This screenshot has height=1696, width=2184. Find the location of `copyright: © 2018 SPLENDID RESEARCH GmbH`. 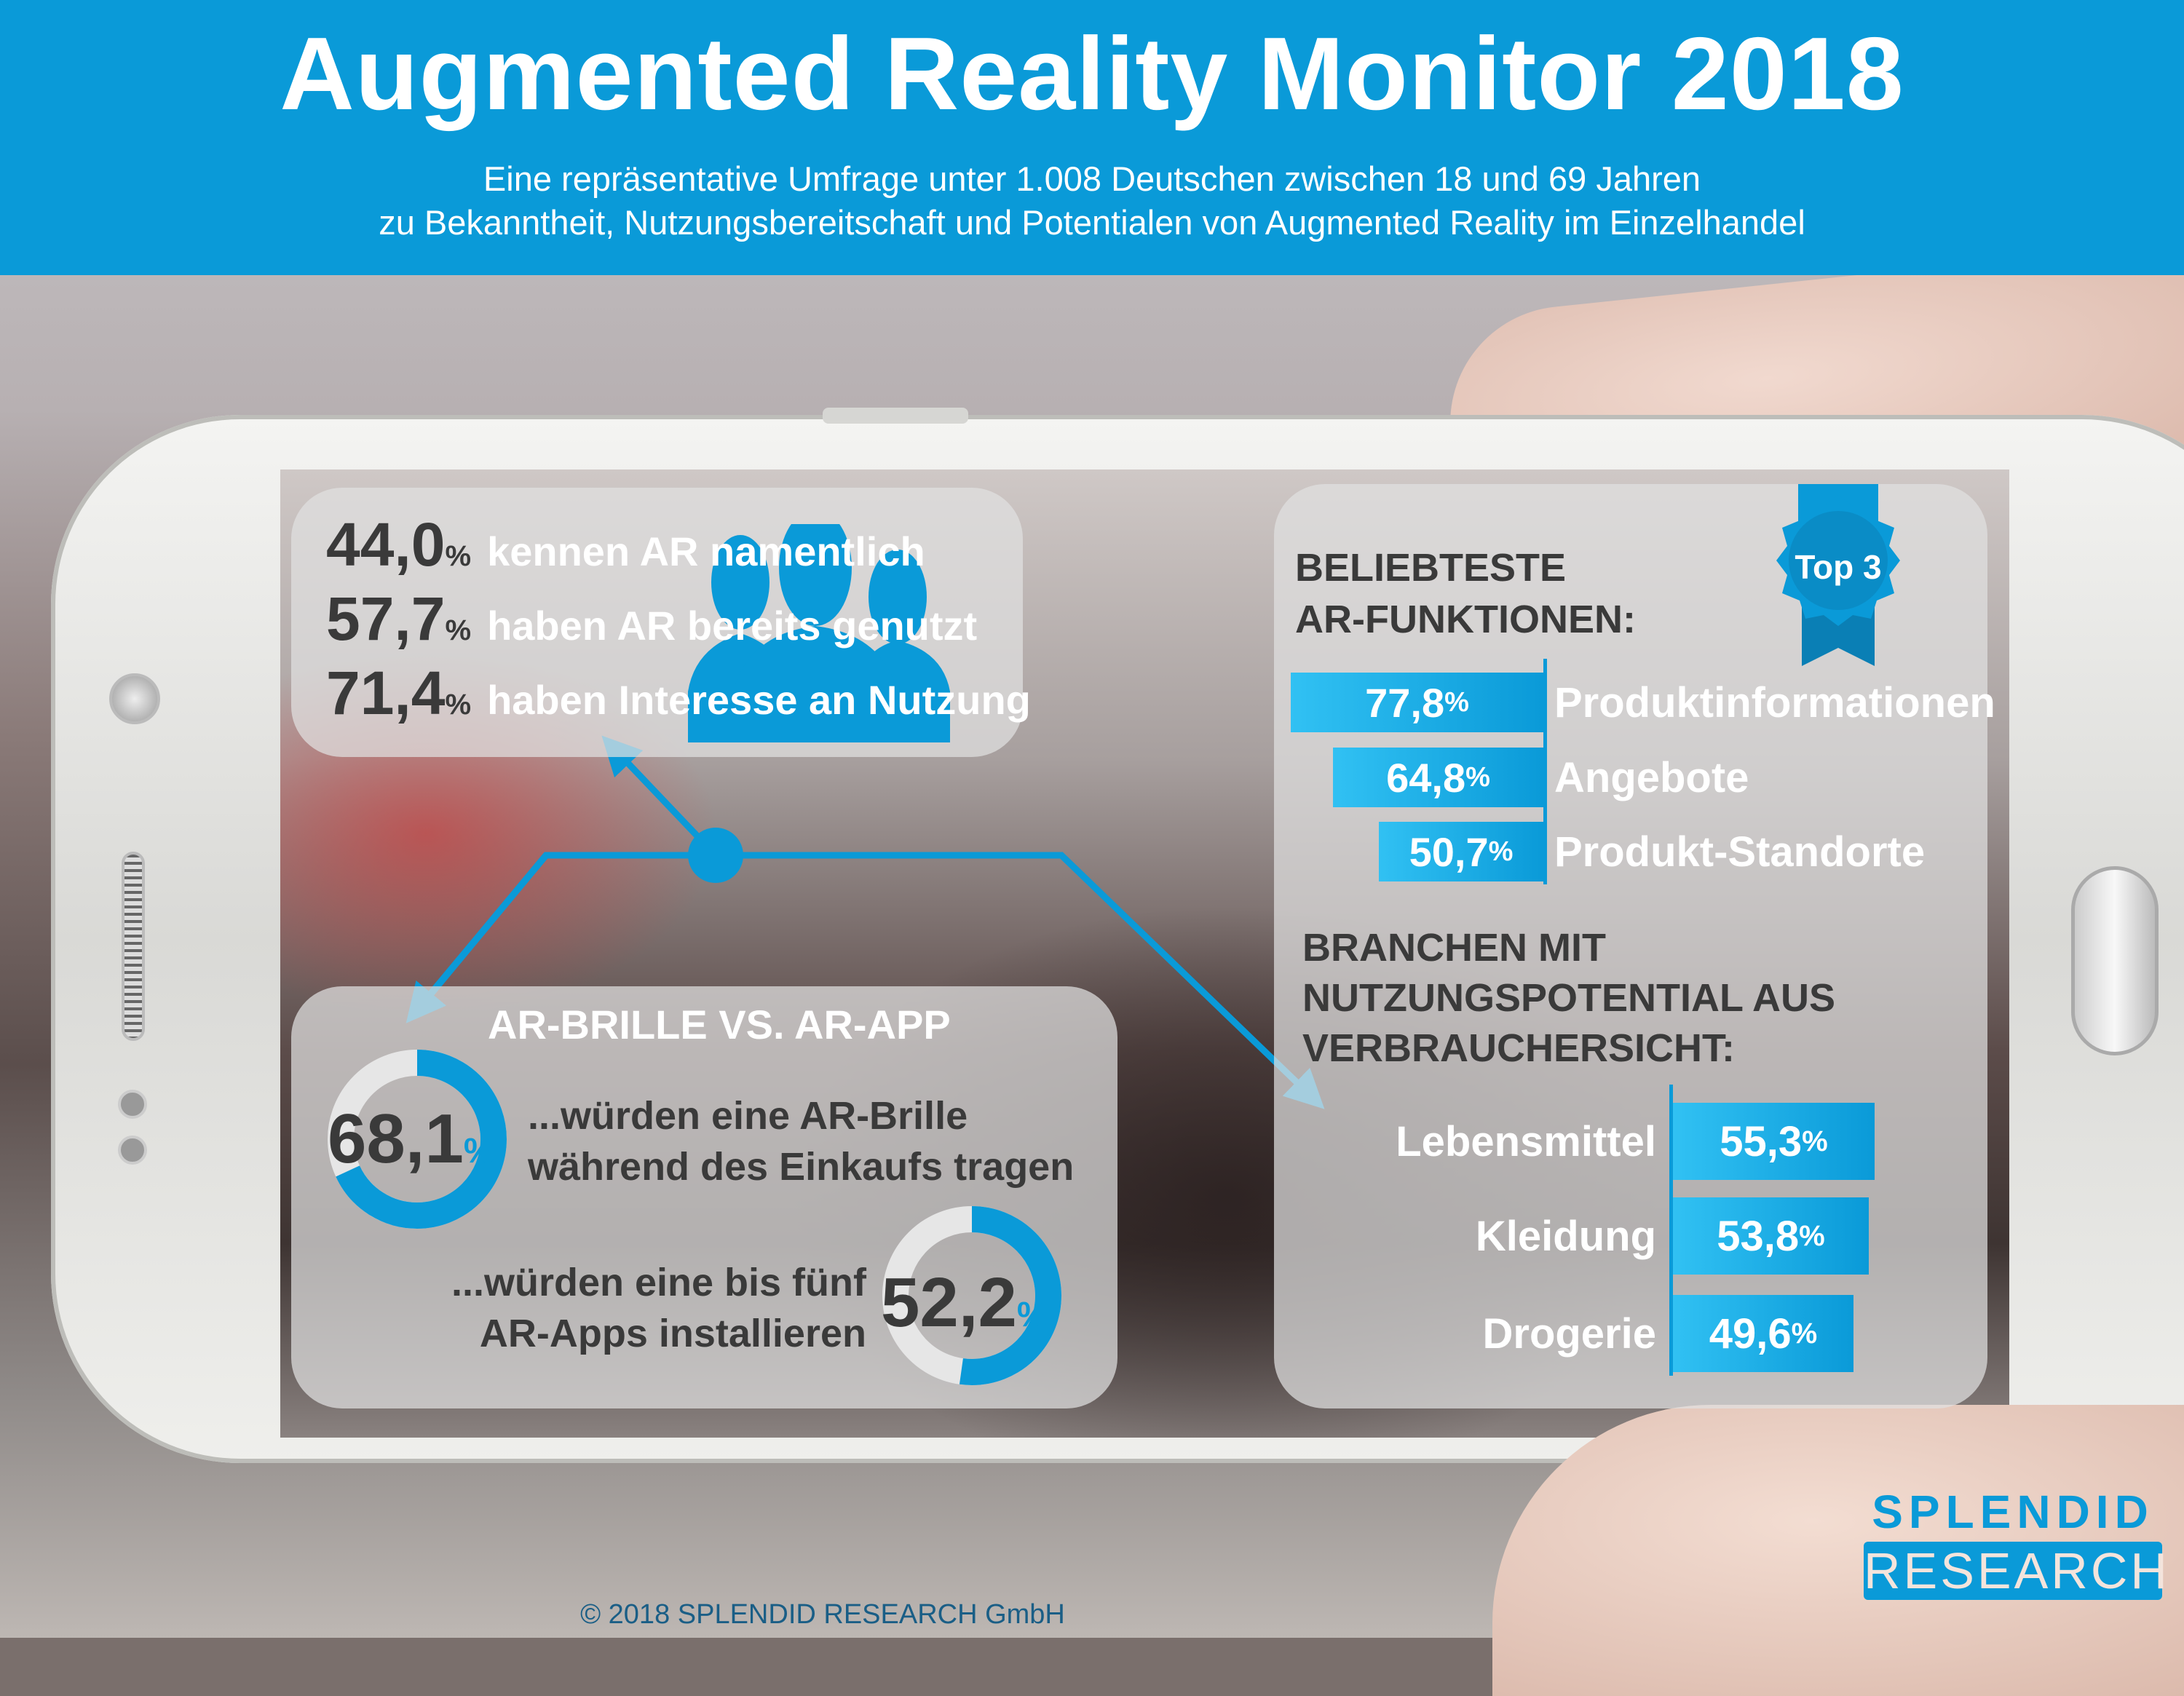

copyright: © 2018 SPLENDID RESEARCH GmbH is located at coordinates (822, 1614).